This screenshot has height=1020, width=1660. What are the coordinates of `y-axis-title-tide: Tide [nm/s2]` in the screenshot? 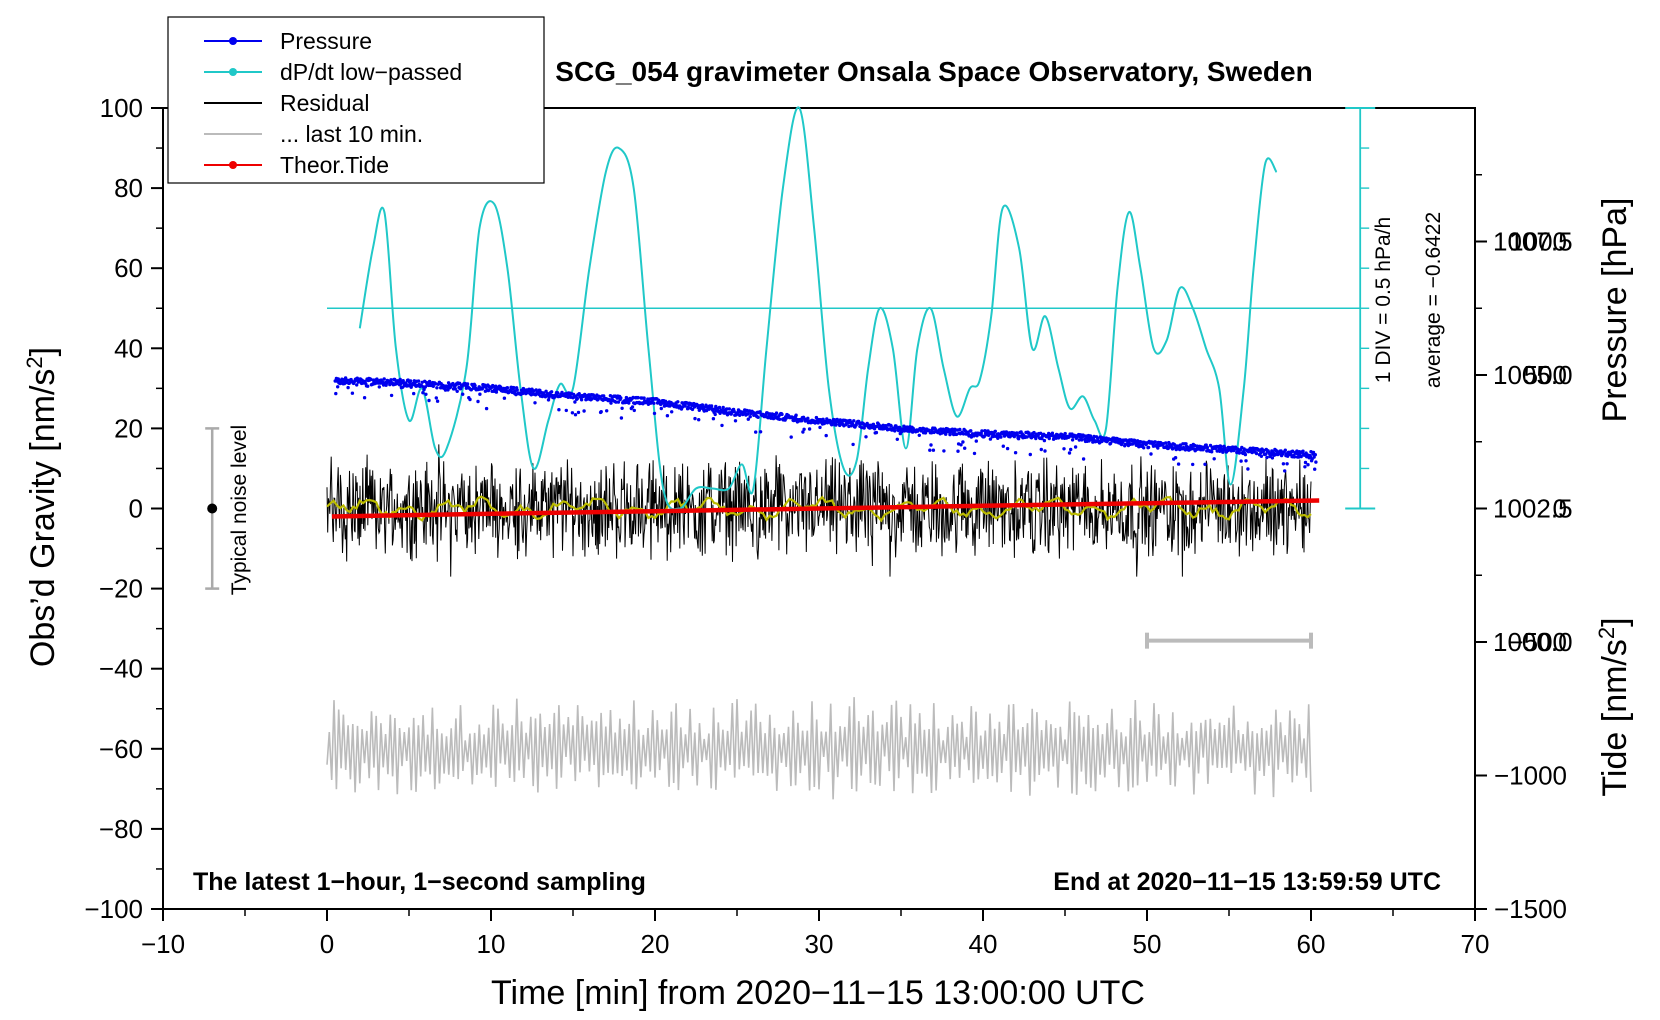 It's located at (1614, 706).